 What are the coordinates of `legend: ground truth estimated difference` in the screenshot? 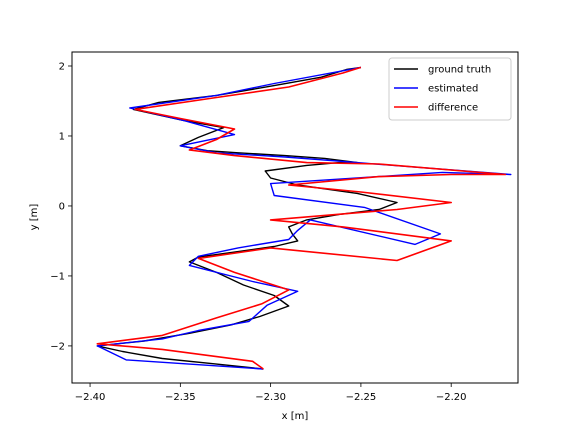 It's located at (450, 89).